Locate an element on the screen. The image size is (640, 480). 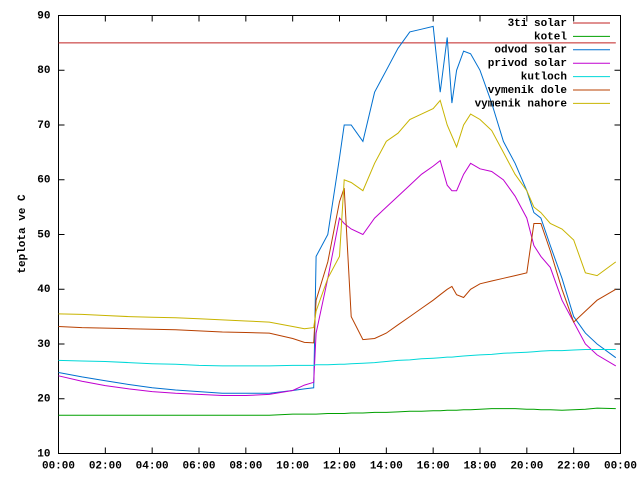
x-tick-label: 20:00 is located at coordinates (526, 466).